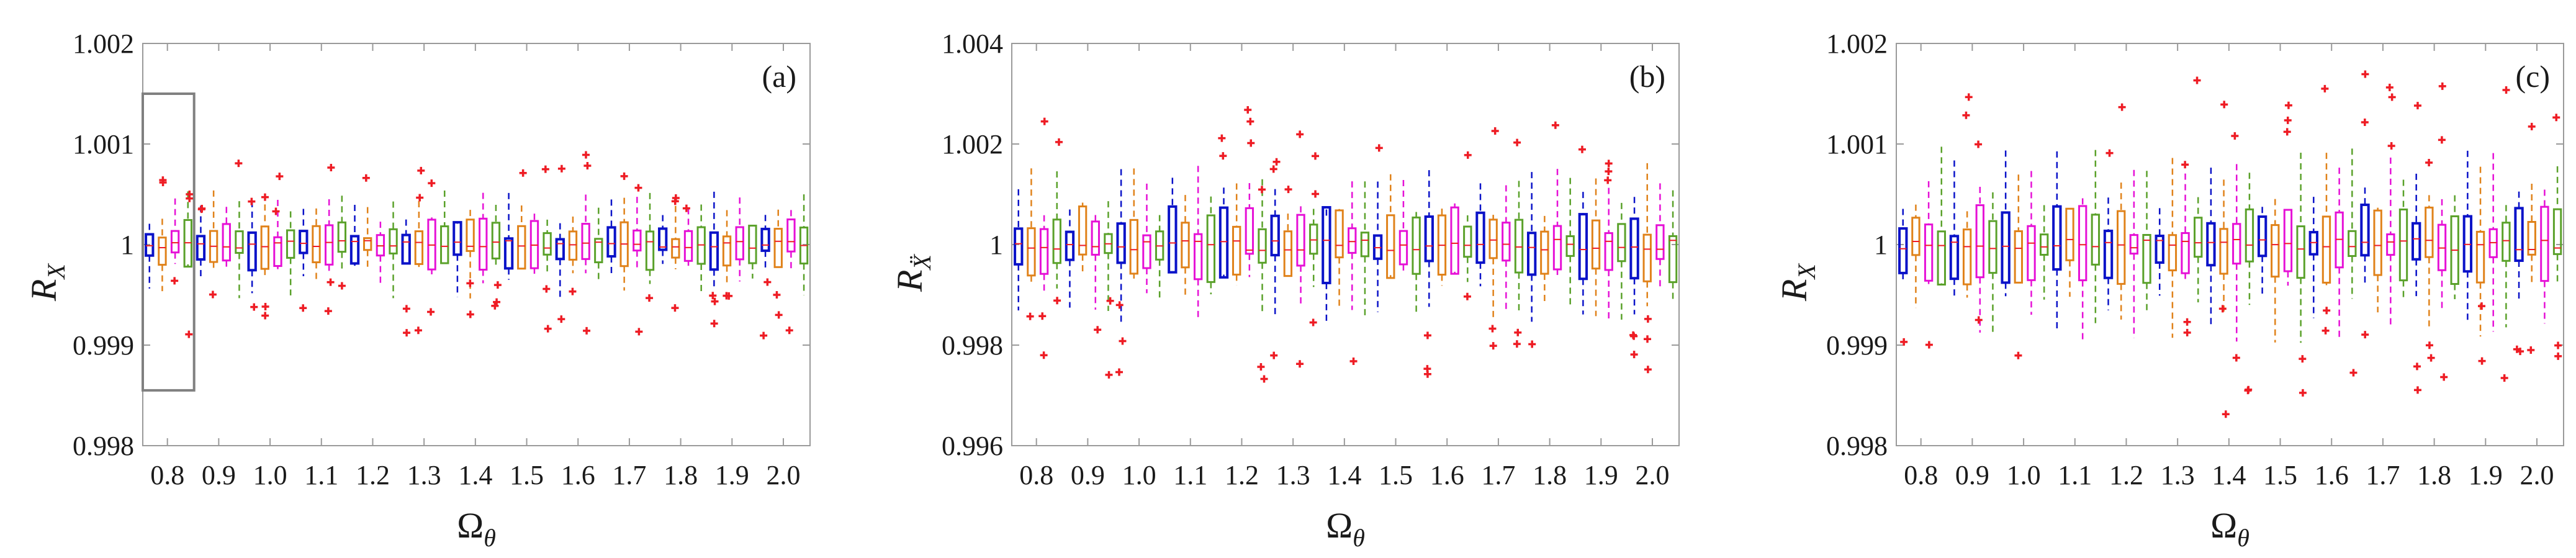  I want to click on x-tick-label: 1.4, so click(2229, 475).